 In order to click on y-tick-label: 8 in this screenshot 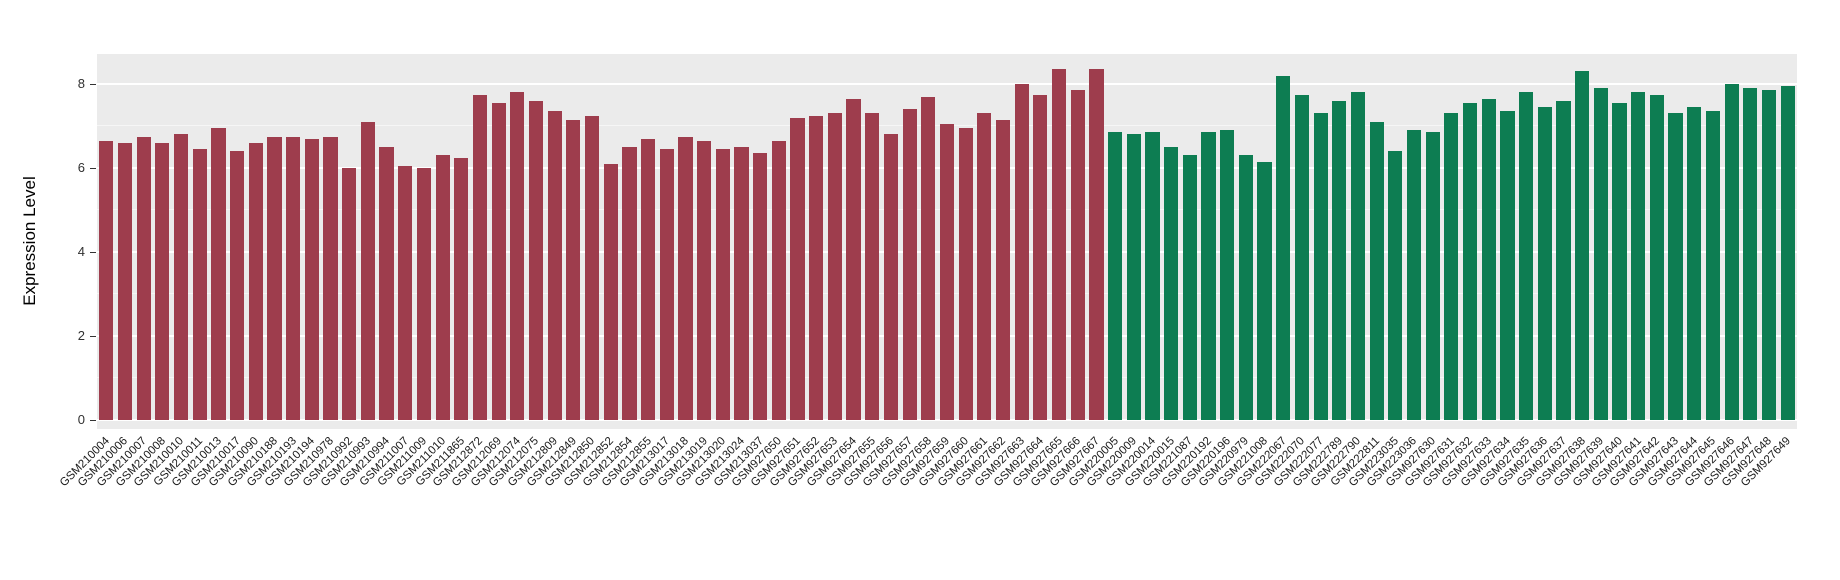, I will do `click(81, 83)`.